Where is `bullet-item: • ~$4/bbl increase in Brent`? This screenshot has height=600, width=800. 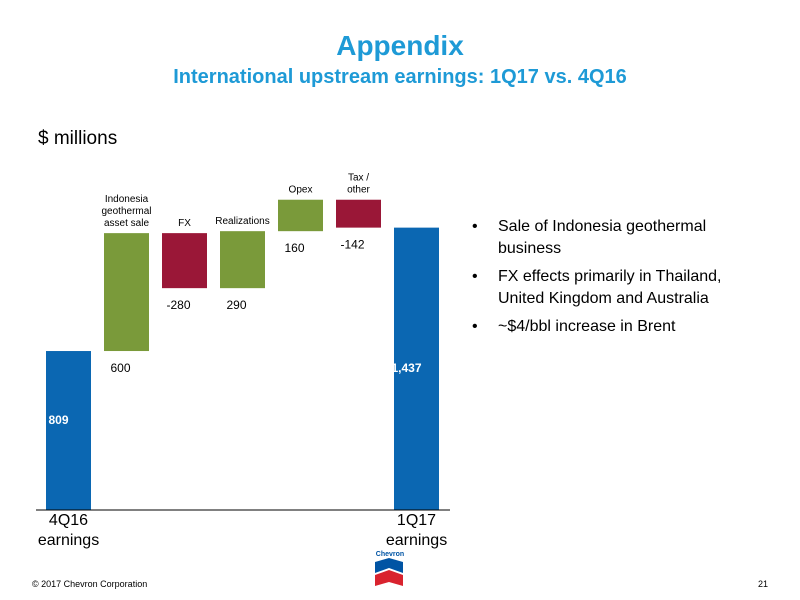
bullet-item: • ~$4/bbl increase in Brent is located at coordinates (622, 327).